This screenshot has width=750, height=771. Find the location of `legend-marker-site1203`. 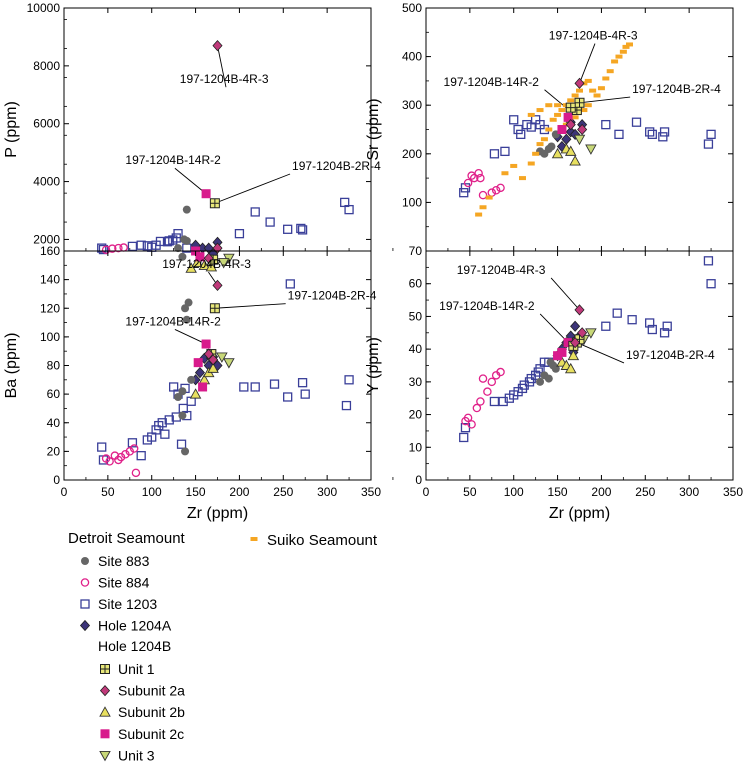

legend-marker-site1203 is located at coordinates (85, 604).